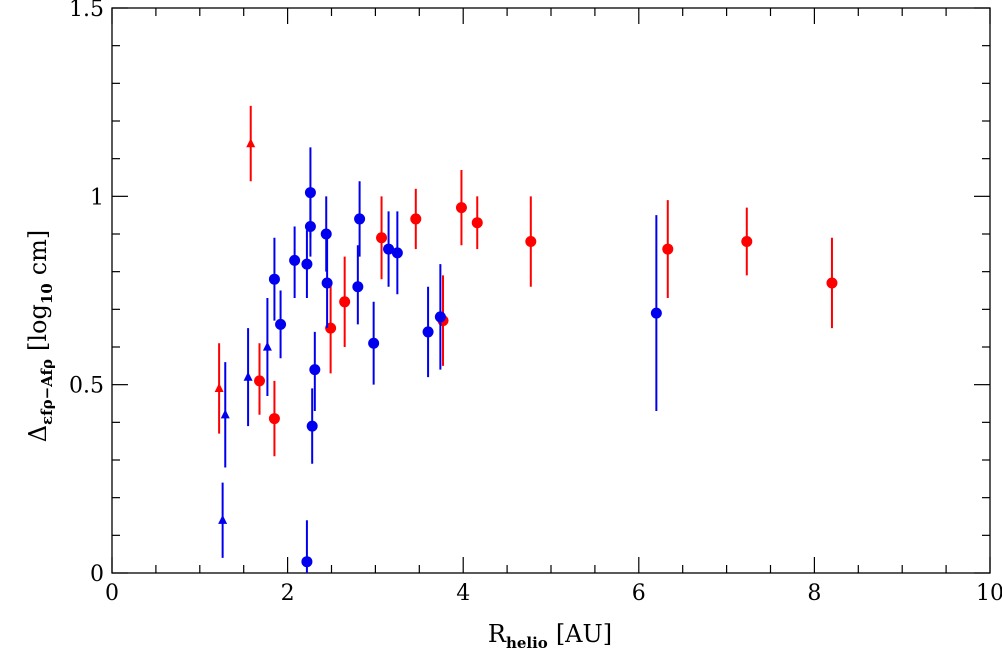 This screenshot has height=652, width=1002. I want to click on x-tick-label: 0, so click(112, 593).